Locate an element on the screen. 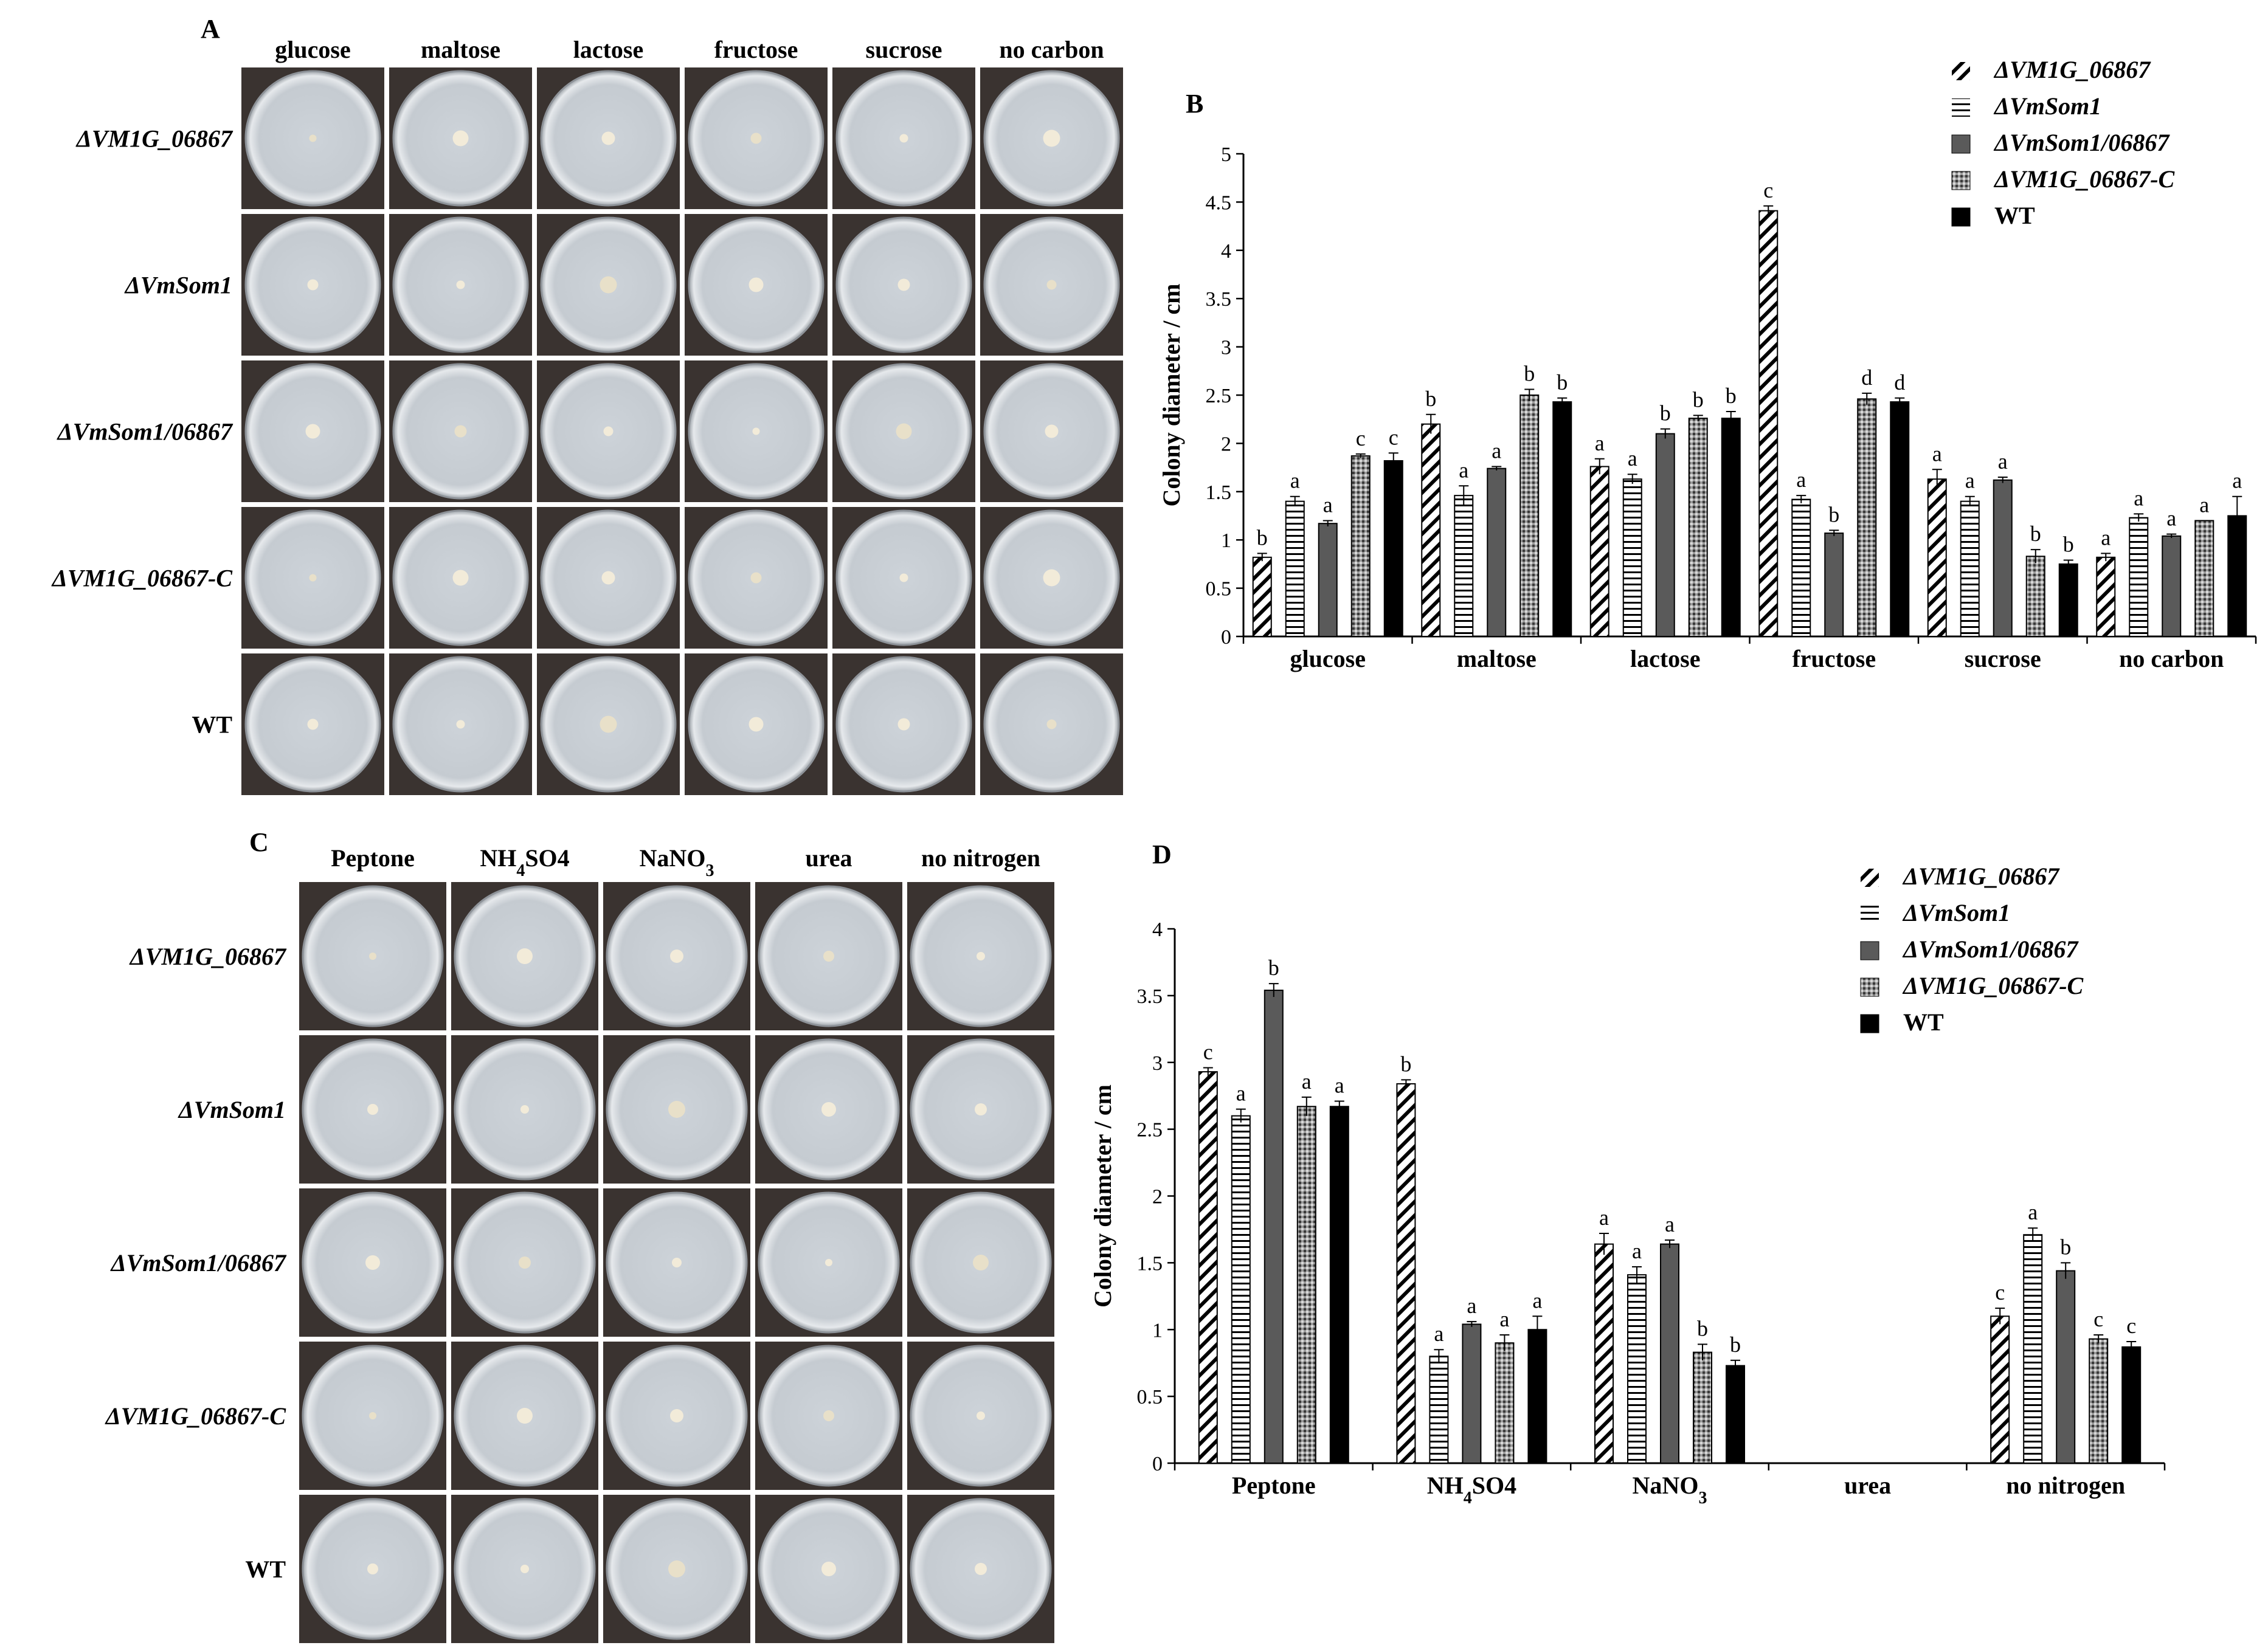  bar-vm1g-06867-glucose is located at coordinates (1262, 596).